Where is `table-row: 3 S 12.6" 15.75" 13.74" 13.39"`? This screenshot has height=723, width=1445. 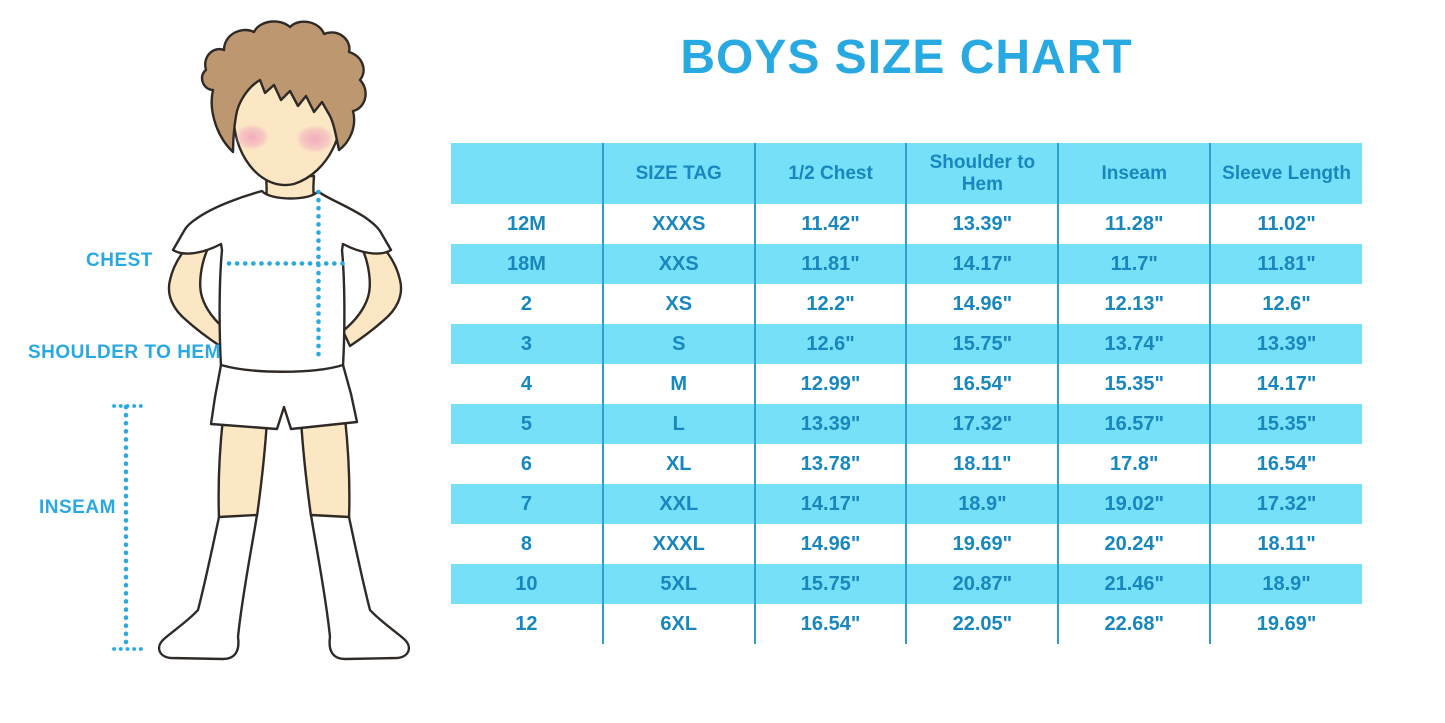 table-row: 3 S 12.6" 15.75" 13.74" 13.39" is located at coordinates (906, 344).